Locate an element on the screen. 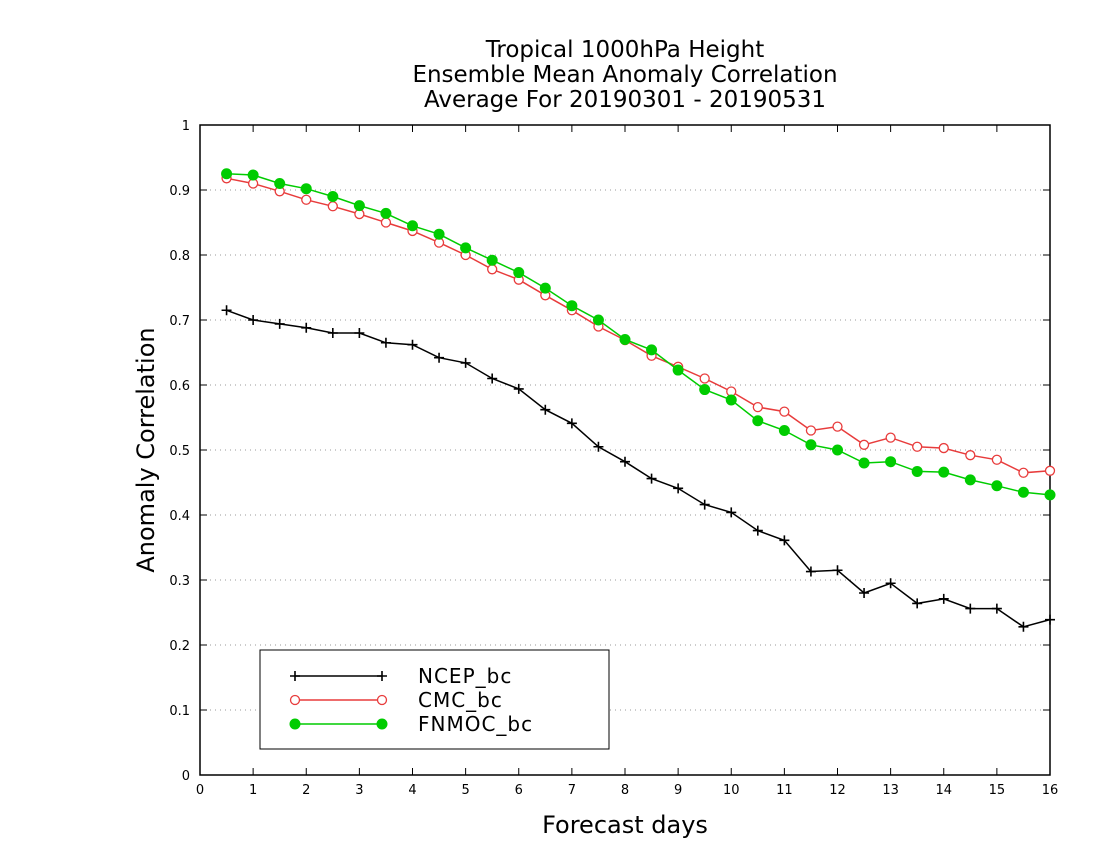 The image size is (1100, 850). x-tick-label: 13 is located at coordinates (890, 790).